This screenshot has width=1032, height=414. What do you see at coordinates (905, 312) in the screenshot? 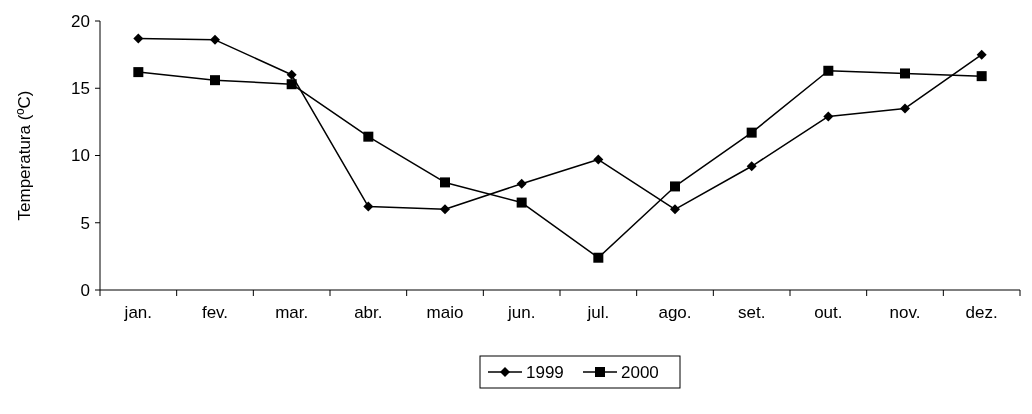
I see `x-tick-label: nov.` at bounding box center [905, 312].